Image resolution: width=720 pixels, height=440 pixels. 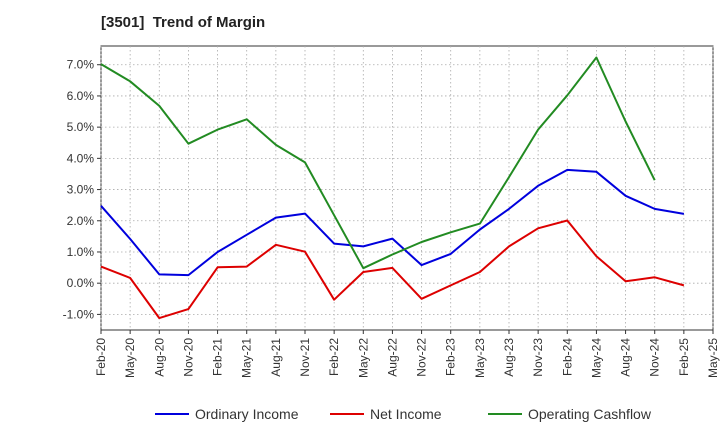 What do you see at coordinates (509, 357) in the screenshot?
I see `x-tick-label: Aug-23` at bounding box center [509, 357].